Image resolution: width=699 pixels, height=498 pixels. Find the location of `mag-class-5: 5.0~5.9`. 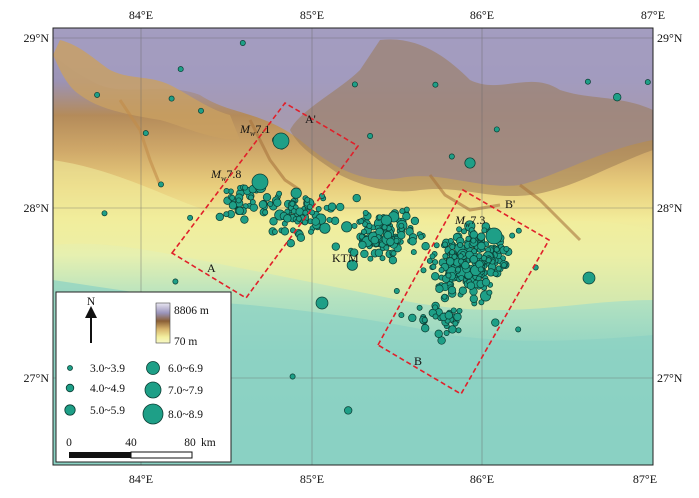

mag-class-5: 5.0~5.9 is located at coordinates (107, 411).